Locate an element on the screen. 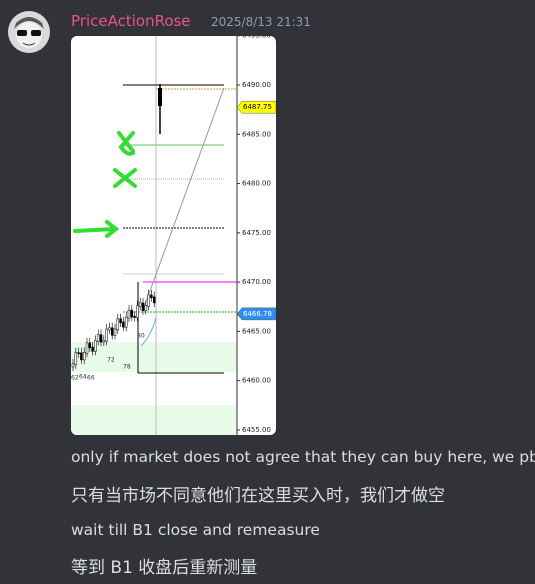 The height and width of the screenshot is (584, 535). message-text: wait till B1 close and remeasure is located at coordinates (195, 530).